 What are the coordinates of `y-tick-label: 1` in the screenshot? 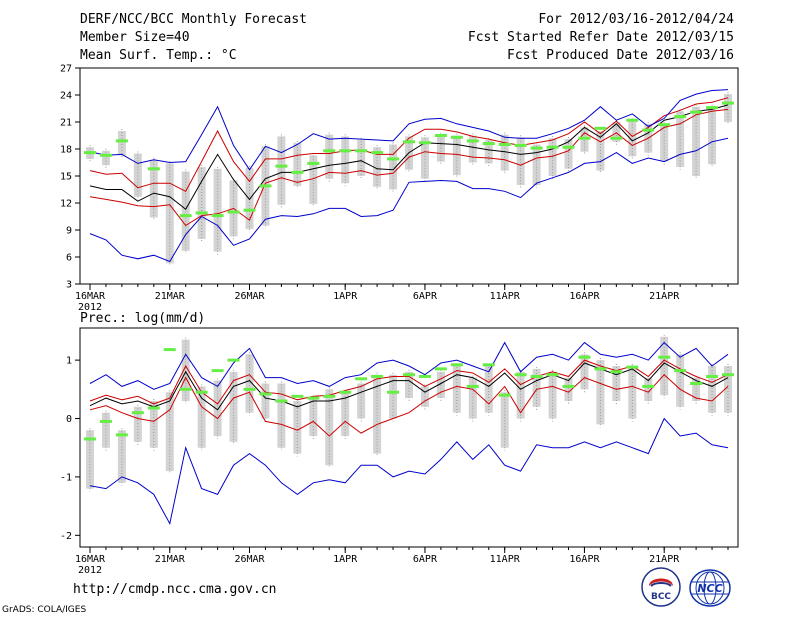 It's located at (69, 361).